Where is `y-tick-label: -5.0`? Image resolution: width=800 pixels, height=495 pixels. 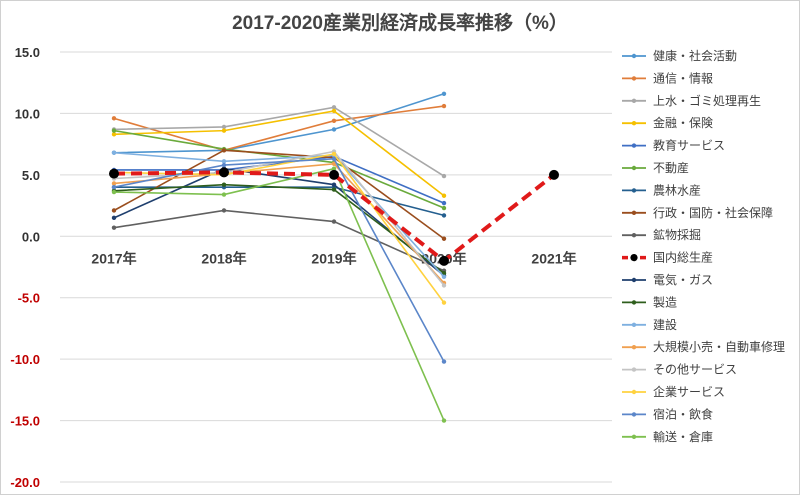 y-tick-label: -5.0 is located at coordinates (29, 298).